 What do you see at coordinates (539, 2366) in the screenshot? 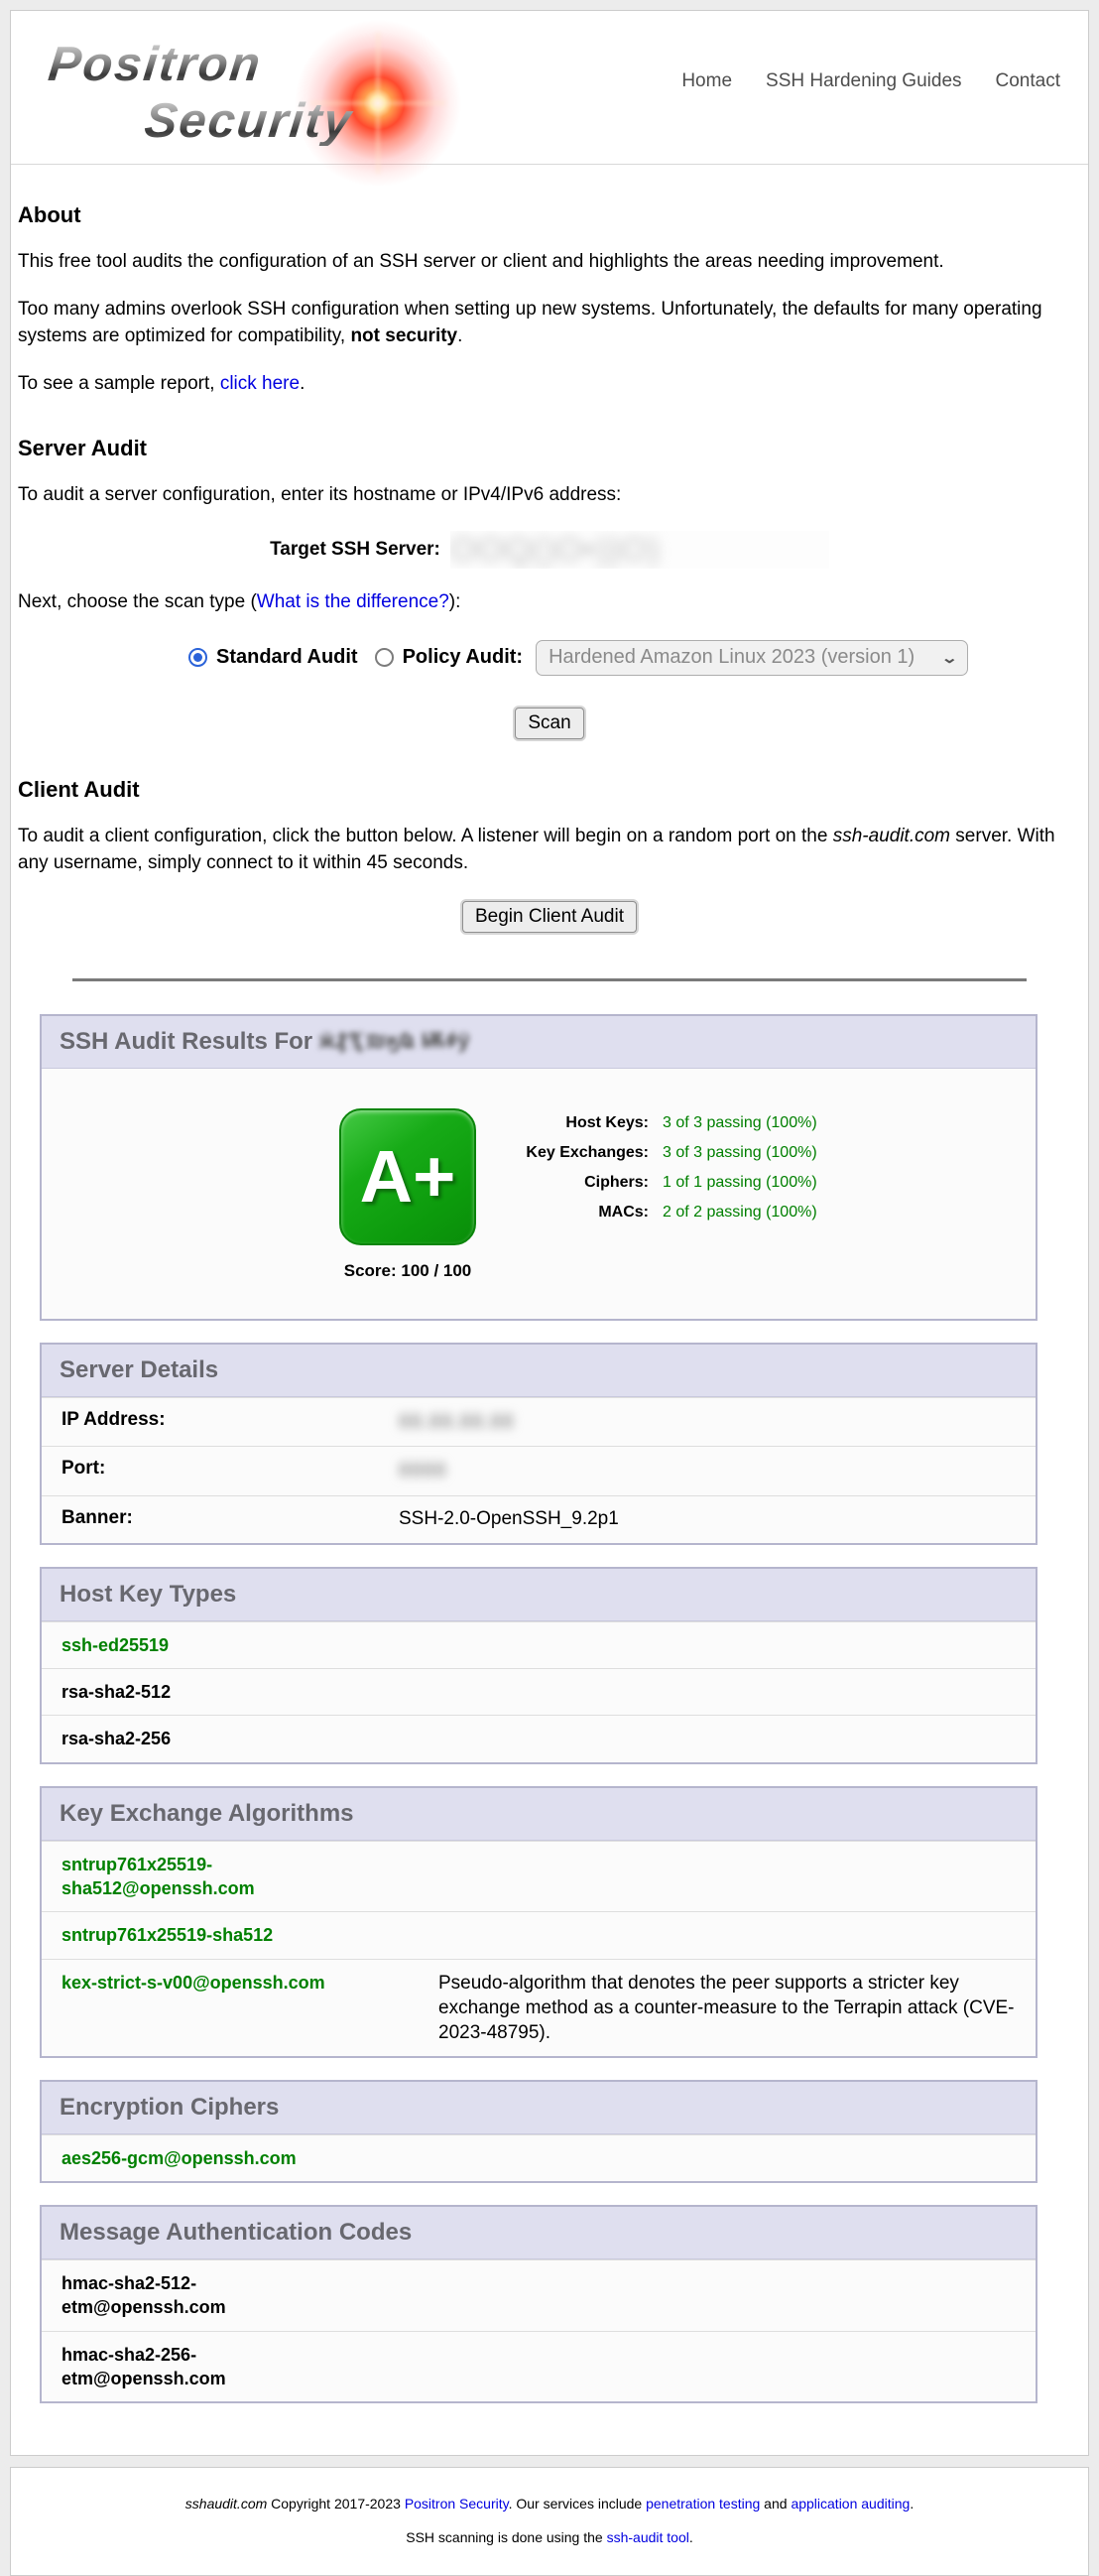
I see `table-row: hmac-sha2-256-etm@openssh.com` at bounding box center [539, 2366].